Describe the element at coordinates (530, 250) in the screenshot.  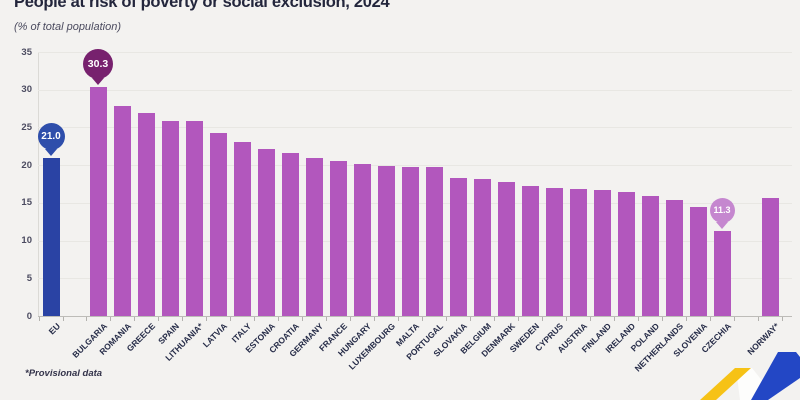
I see `bar-sweden` at that location.